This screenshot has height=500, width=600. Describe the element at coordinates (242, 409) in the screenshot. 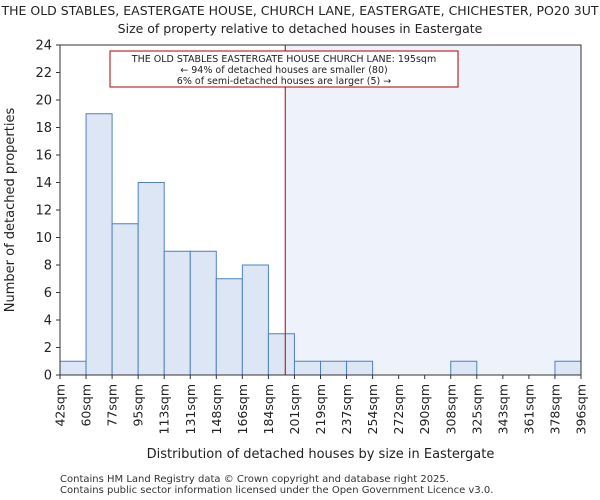

I see `x-tick-label: 166sqm` at that location.